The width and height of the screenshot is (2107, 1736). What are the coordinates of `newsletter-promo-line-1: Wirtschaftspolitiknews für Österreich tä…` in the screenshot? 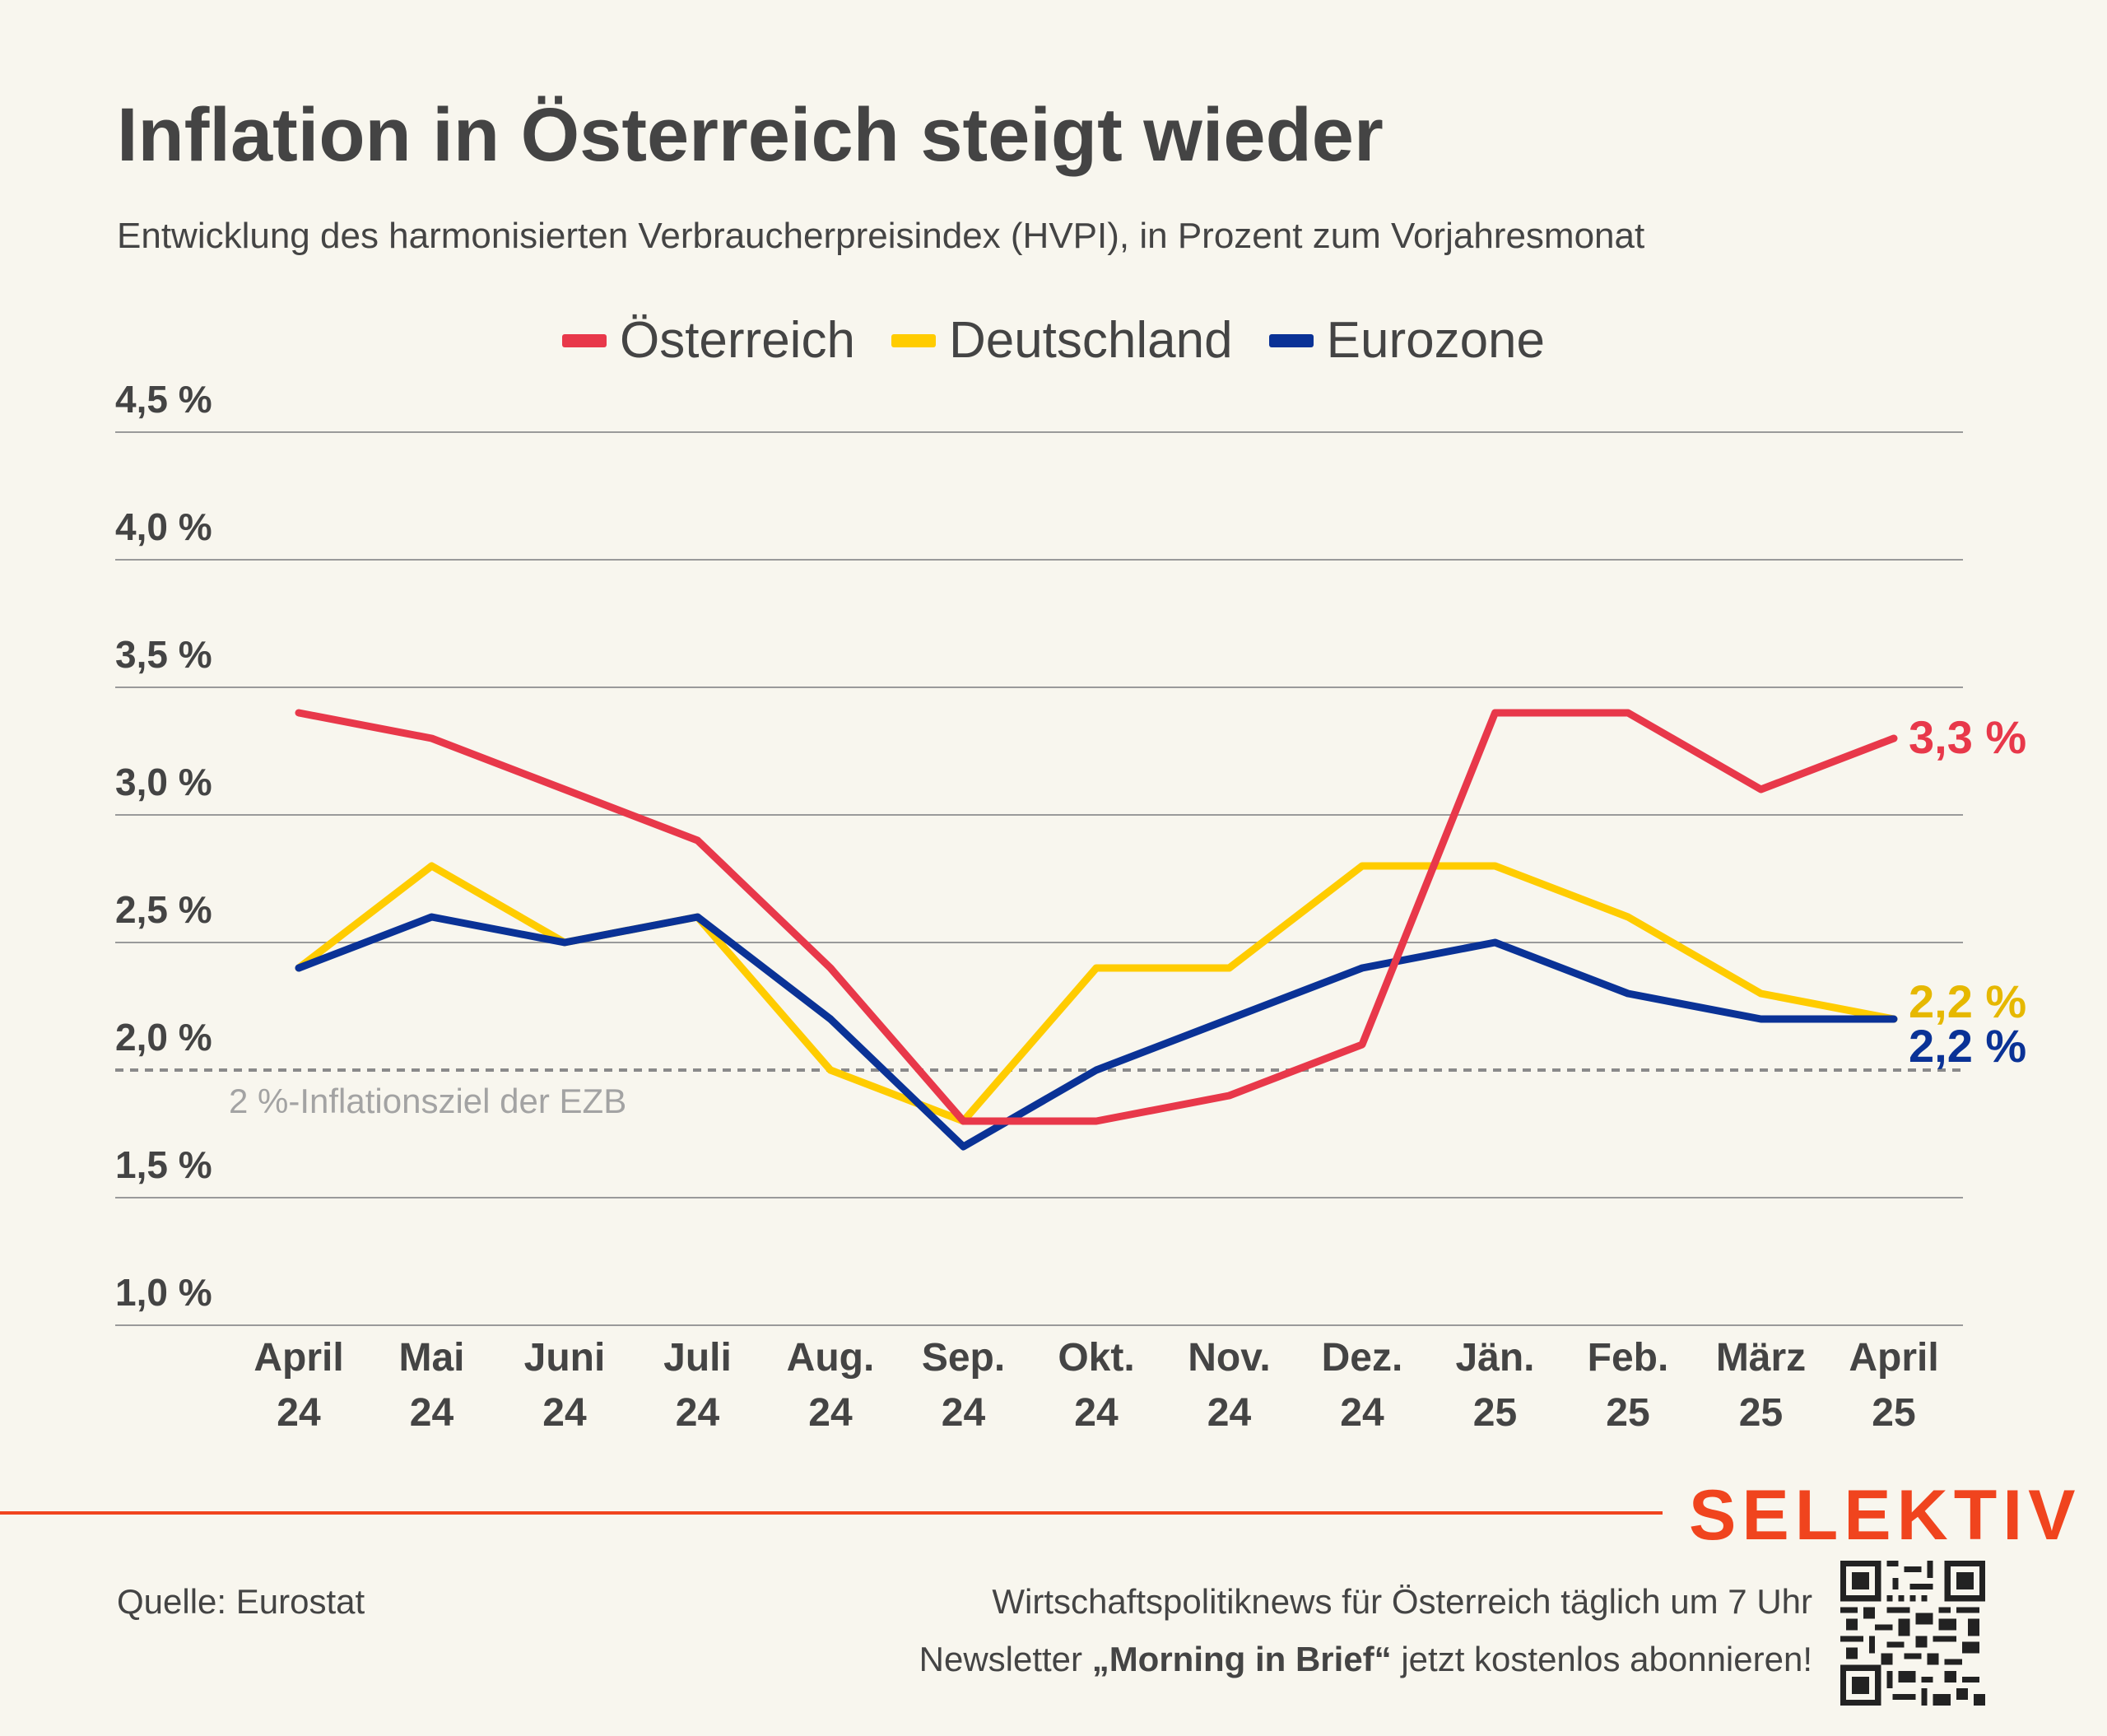 It's located at (1402, 1601).